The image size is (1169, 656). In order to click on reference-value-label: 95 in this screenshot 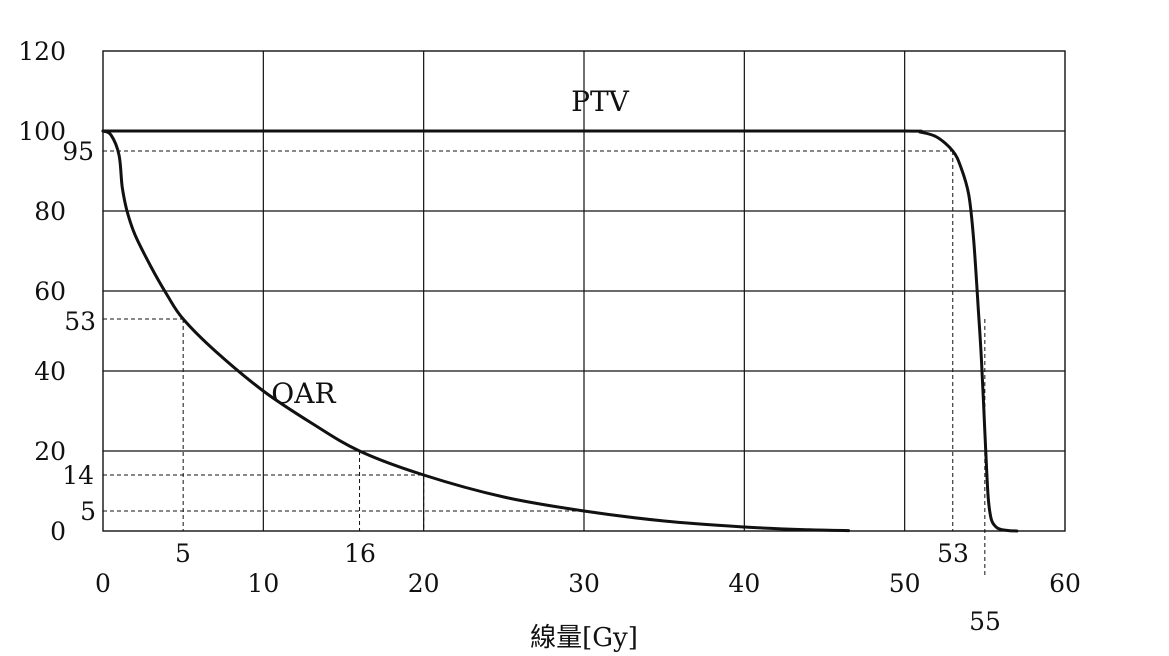, I will do `click(78, 151)`.